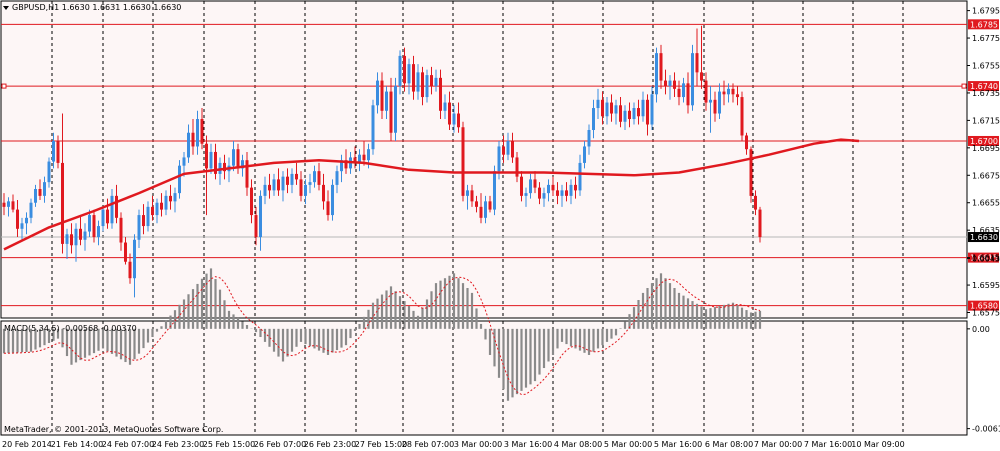 The image size is (1000, 451). I want to click on chart-menu-triangle-icon, so click(6, 8).